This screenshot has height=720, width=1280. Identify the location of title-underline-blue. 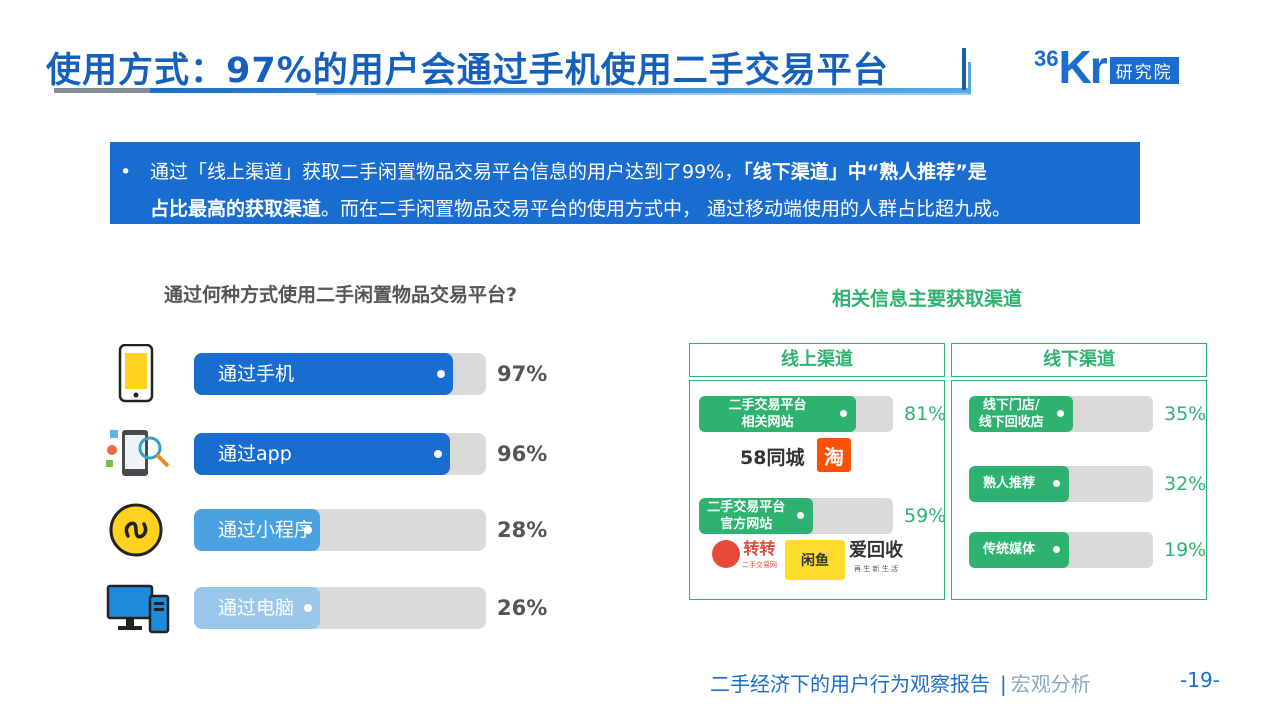
(560, 90).